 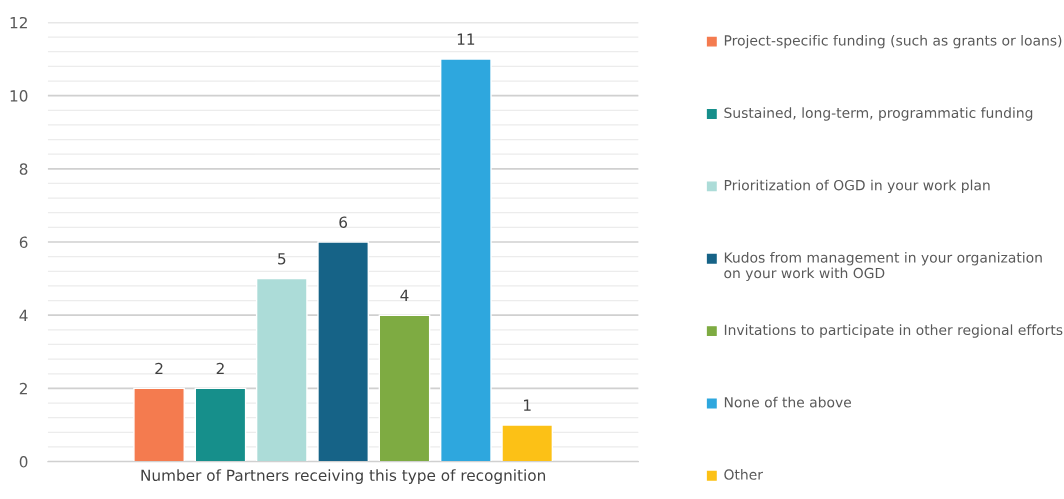 What do you see at coordinates (23, 388) in the screenshot?
I see `y-tick-label: 2` at bounding box center [23, 388].